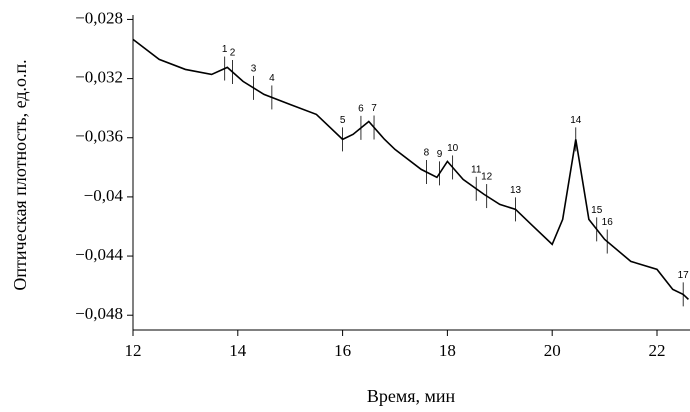 This screenshot has height=412, width=690. Describe the element at coordinates (684, 275) in the screenshot. I see `peak-label: 17` at that location.